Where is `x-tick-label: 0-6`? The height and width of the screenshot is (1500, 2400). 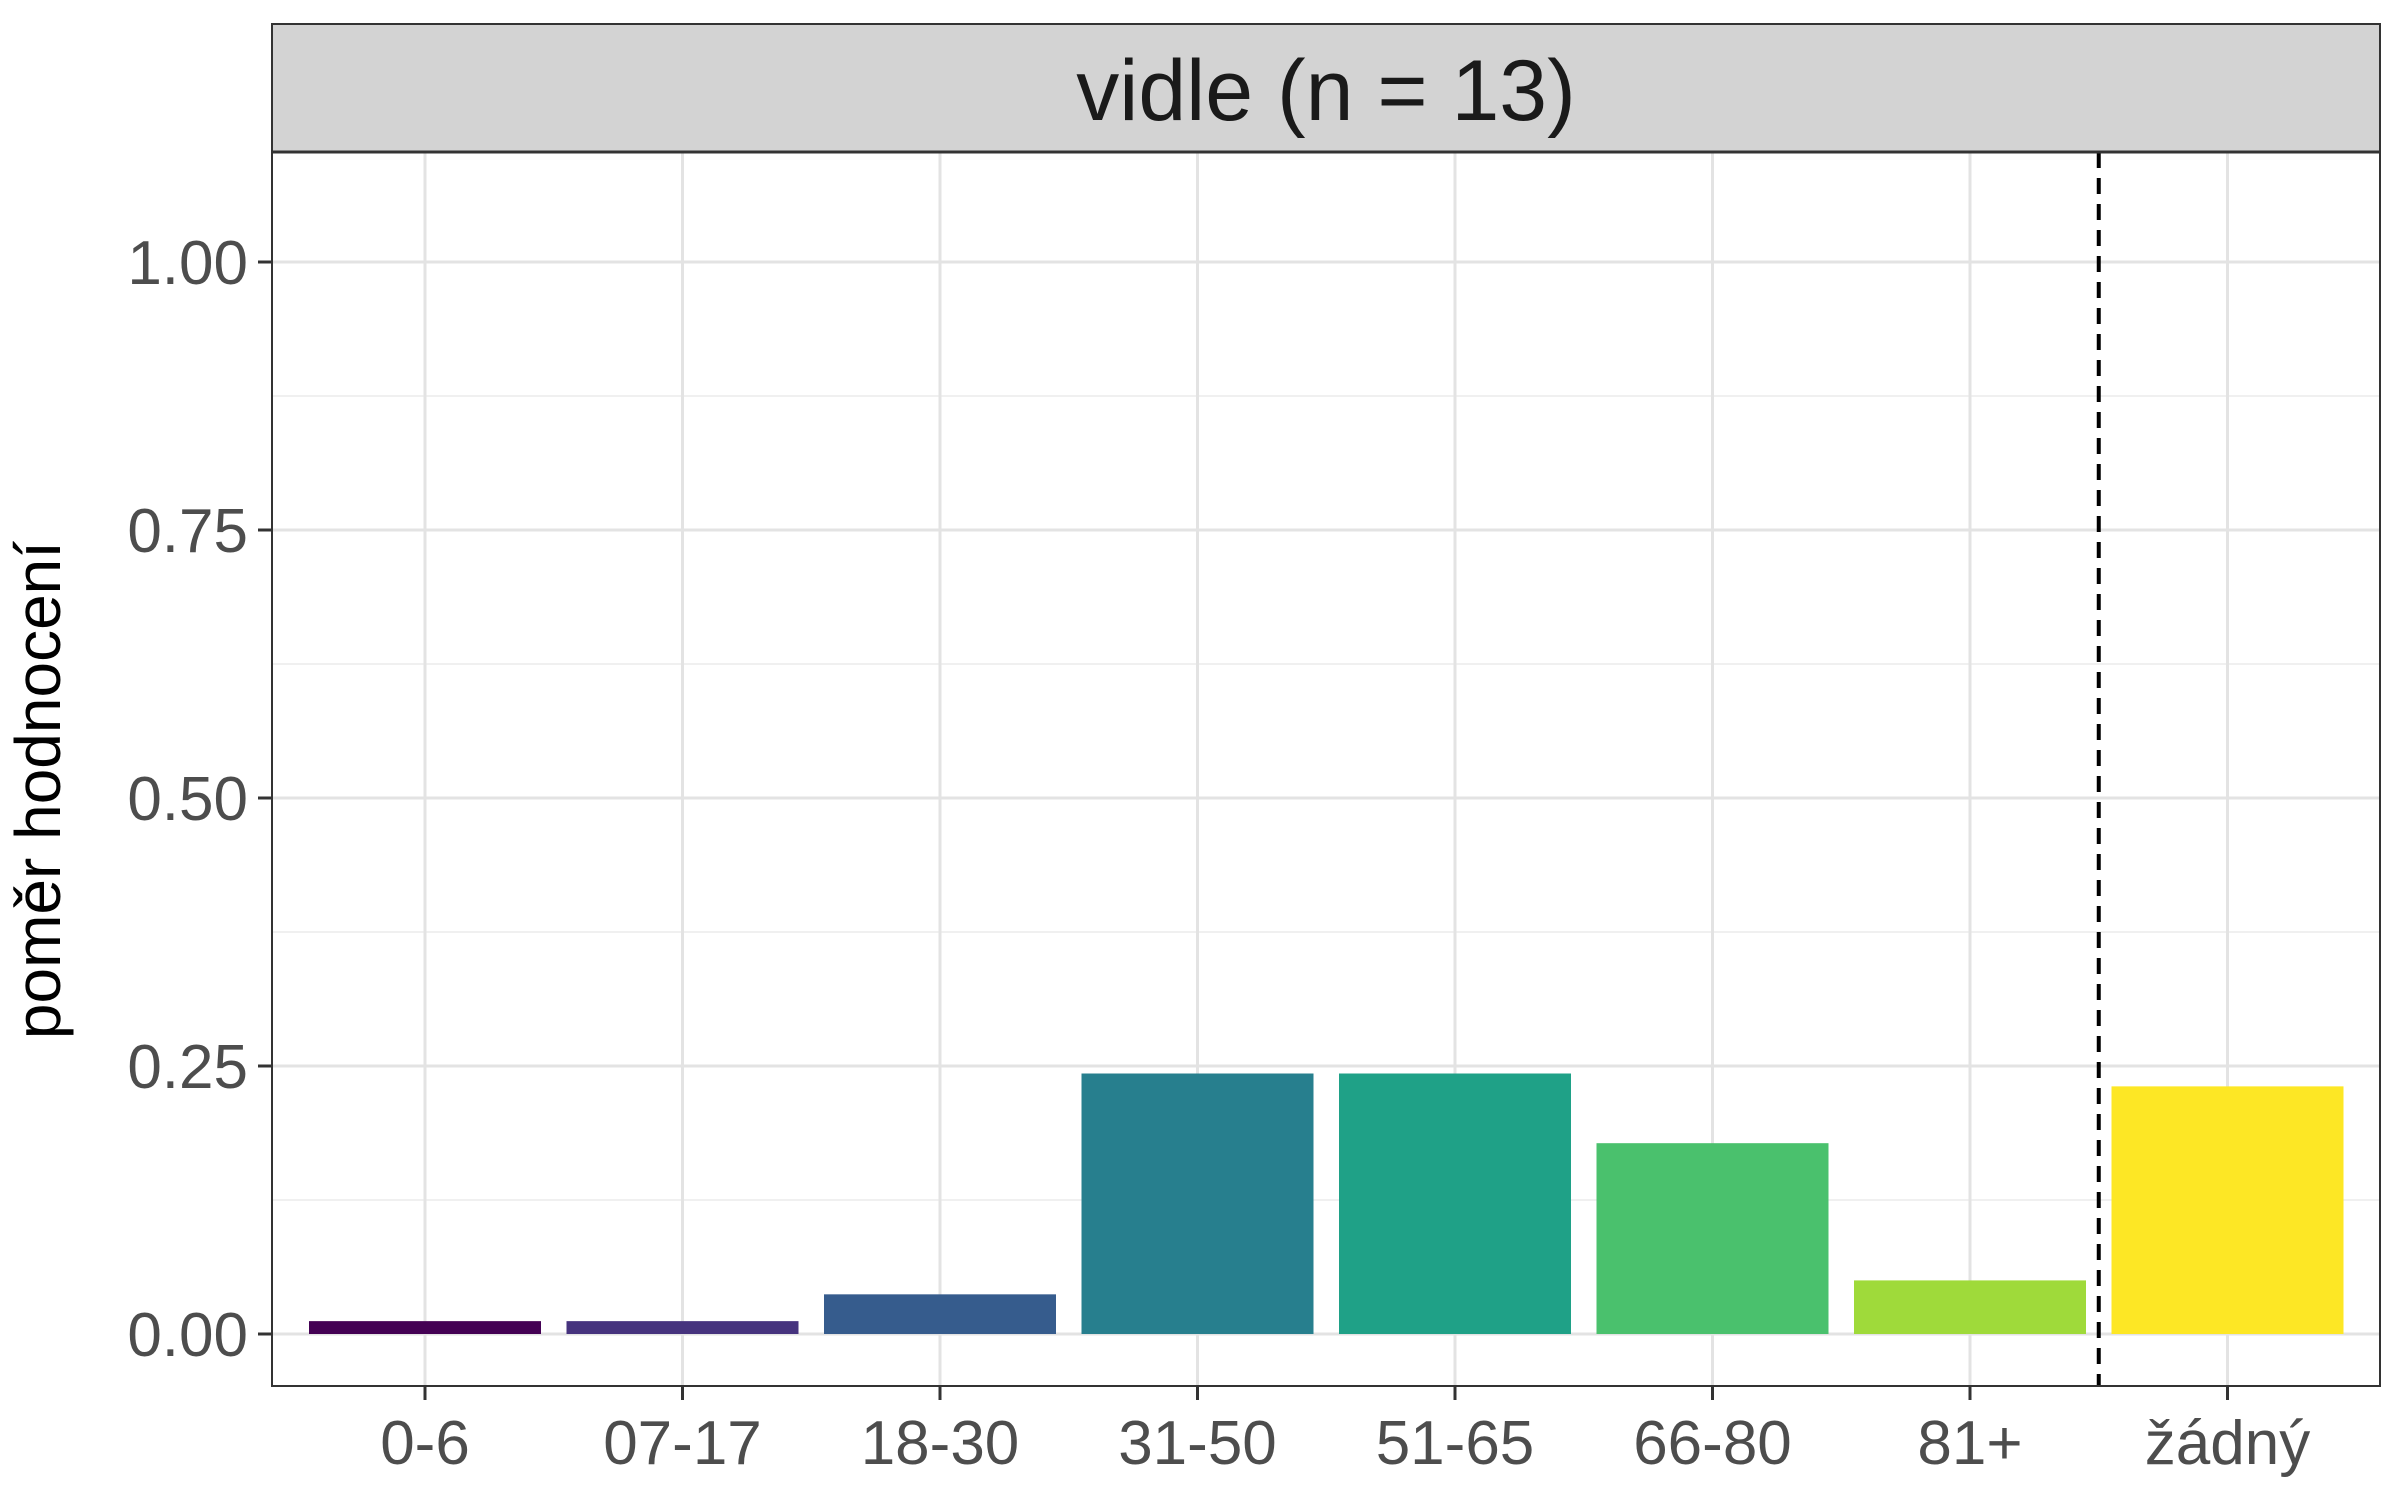
x-tick-label: 0-6 is located at coordinates (425, 1443).